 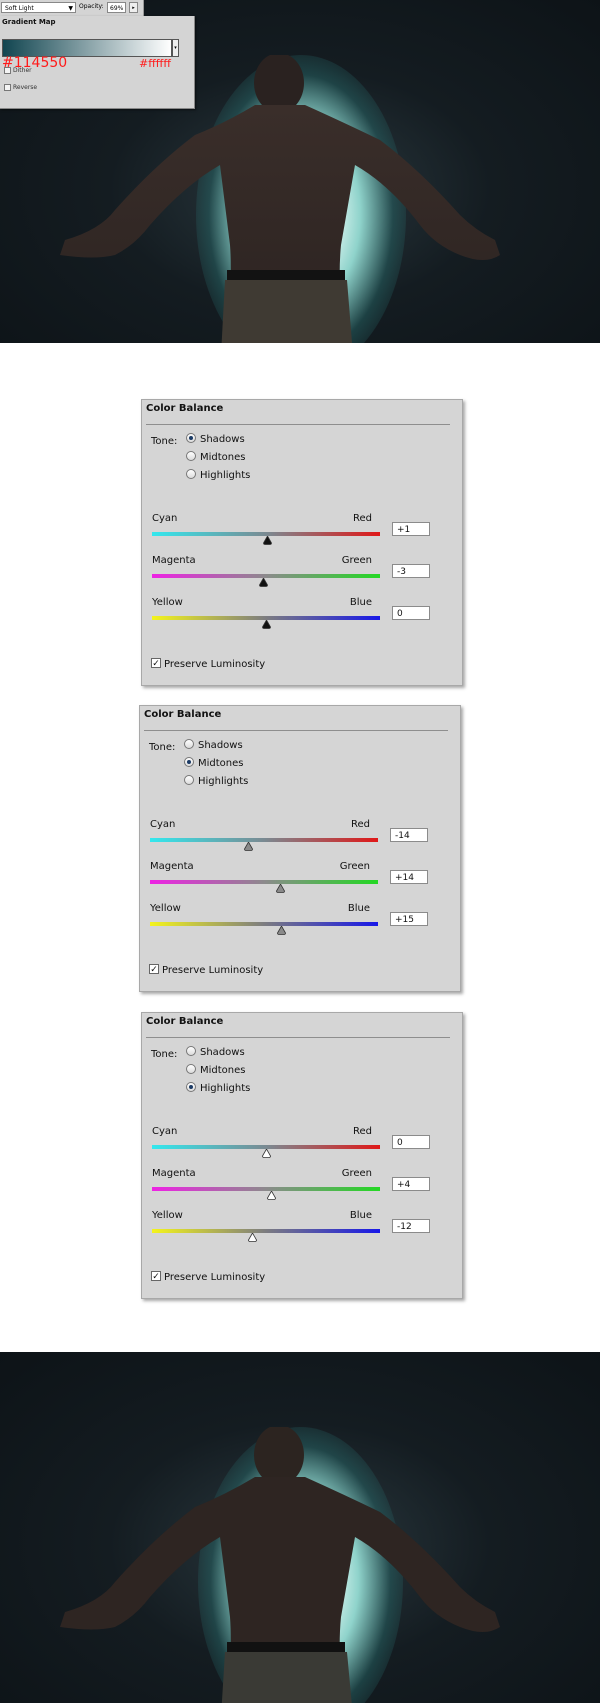 I want to click on chevron-down-icon: ▼, so click(x=70, y=8).